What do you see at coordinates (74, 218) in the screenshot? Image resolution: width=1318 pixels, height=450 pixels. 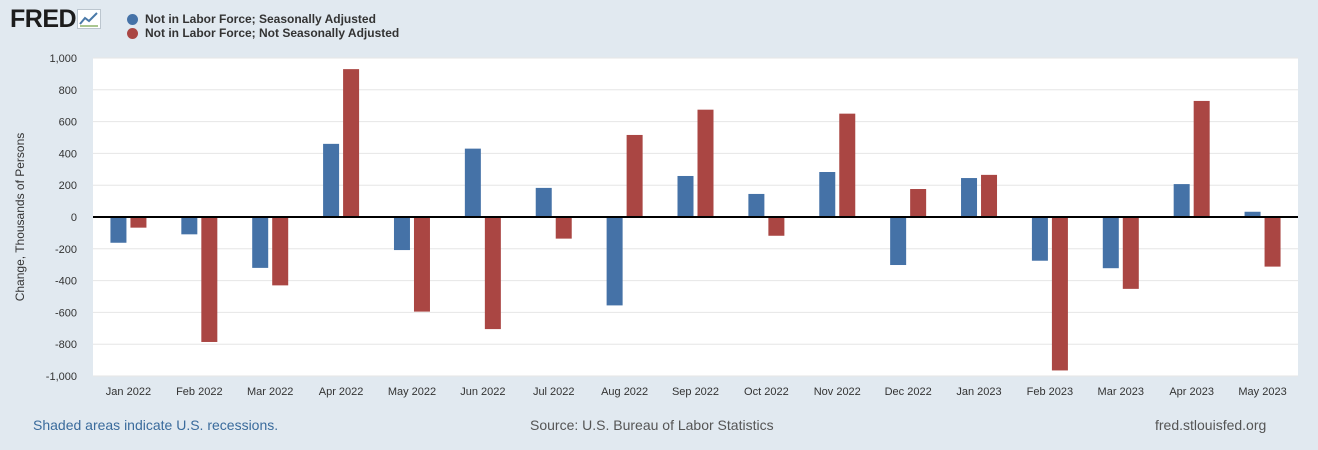 I see `y-tick-label: 0` at bounding box center [74, 218].